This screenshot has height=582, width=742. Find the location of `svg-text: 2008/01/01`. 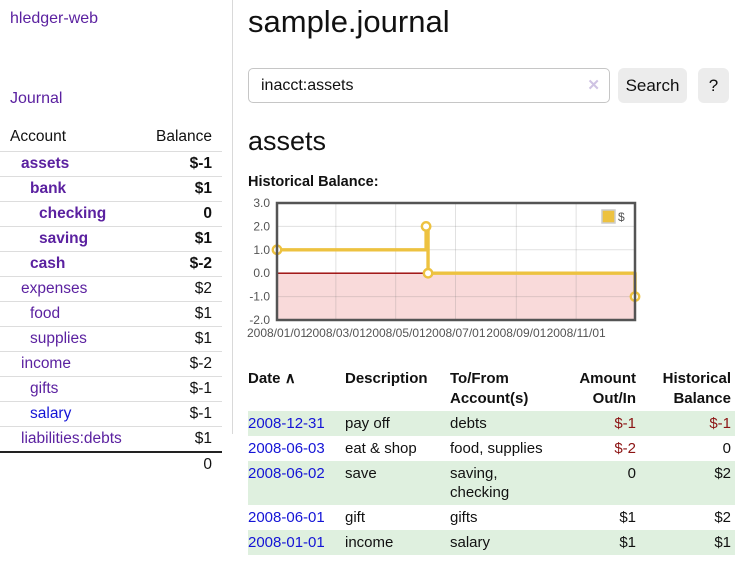

svg-text: 2008/01/01 is located at coordinates (277, 333).